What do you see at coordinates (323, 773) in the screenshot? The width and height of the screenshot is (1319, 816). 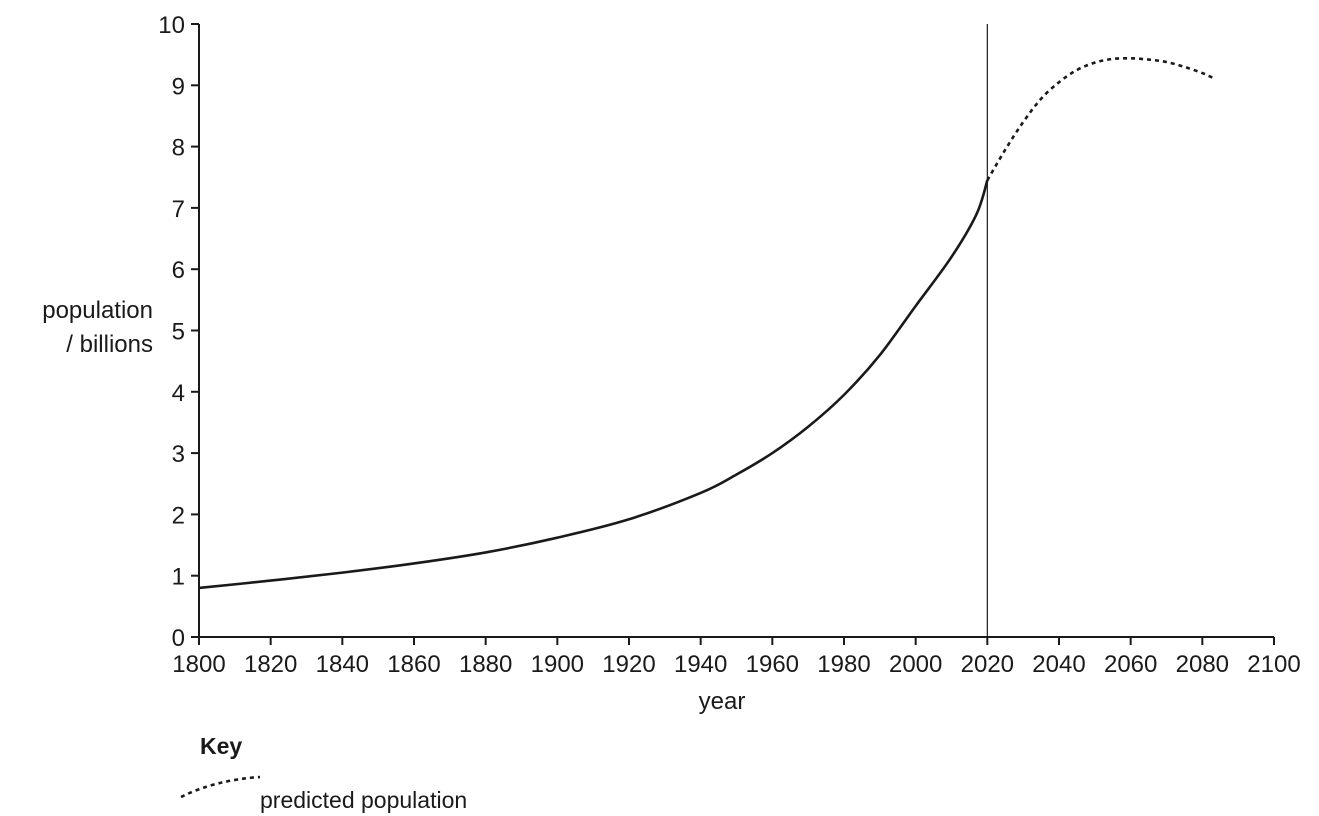 I see `legend: Key predicted population` at bounding box center [323, 773].